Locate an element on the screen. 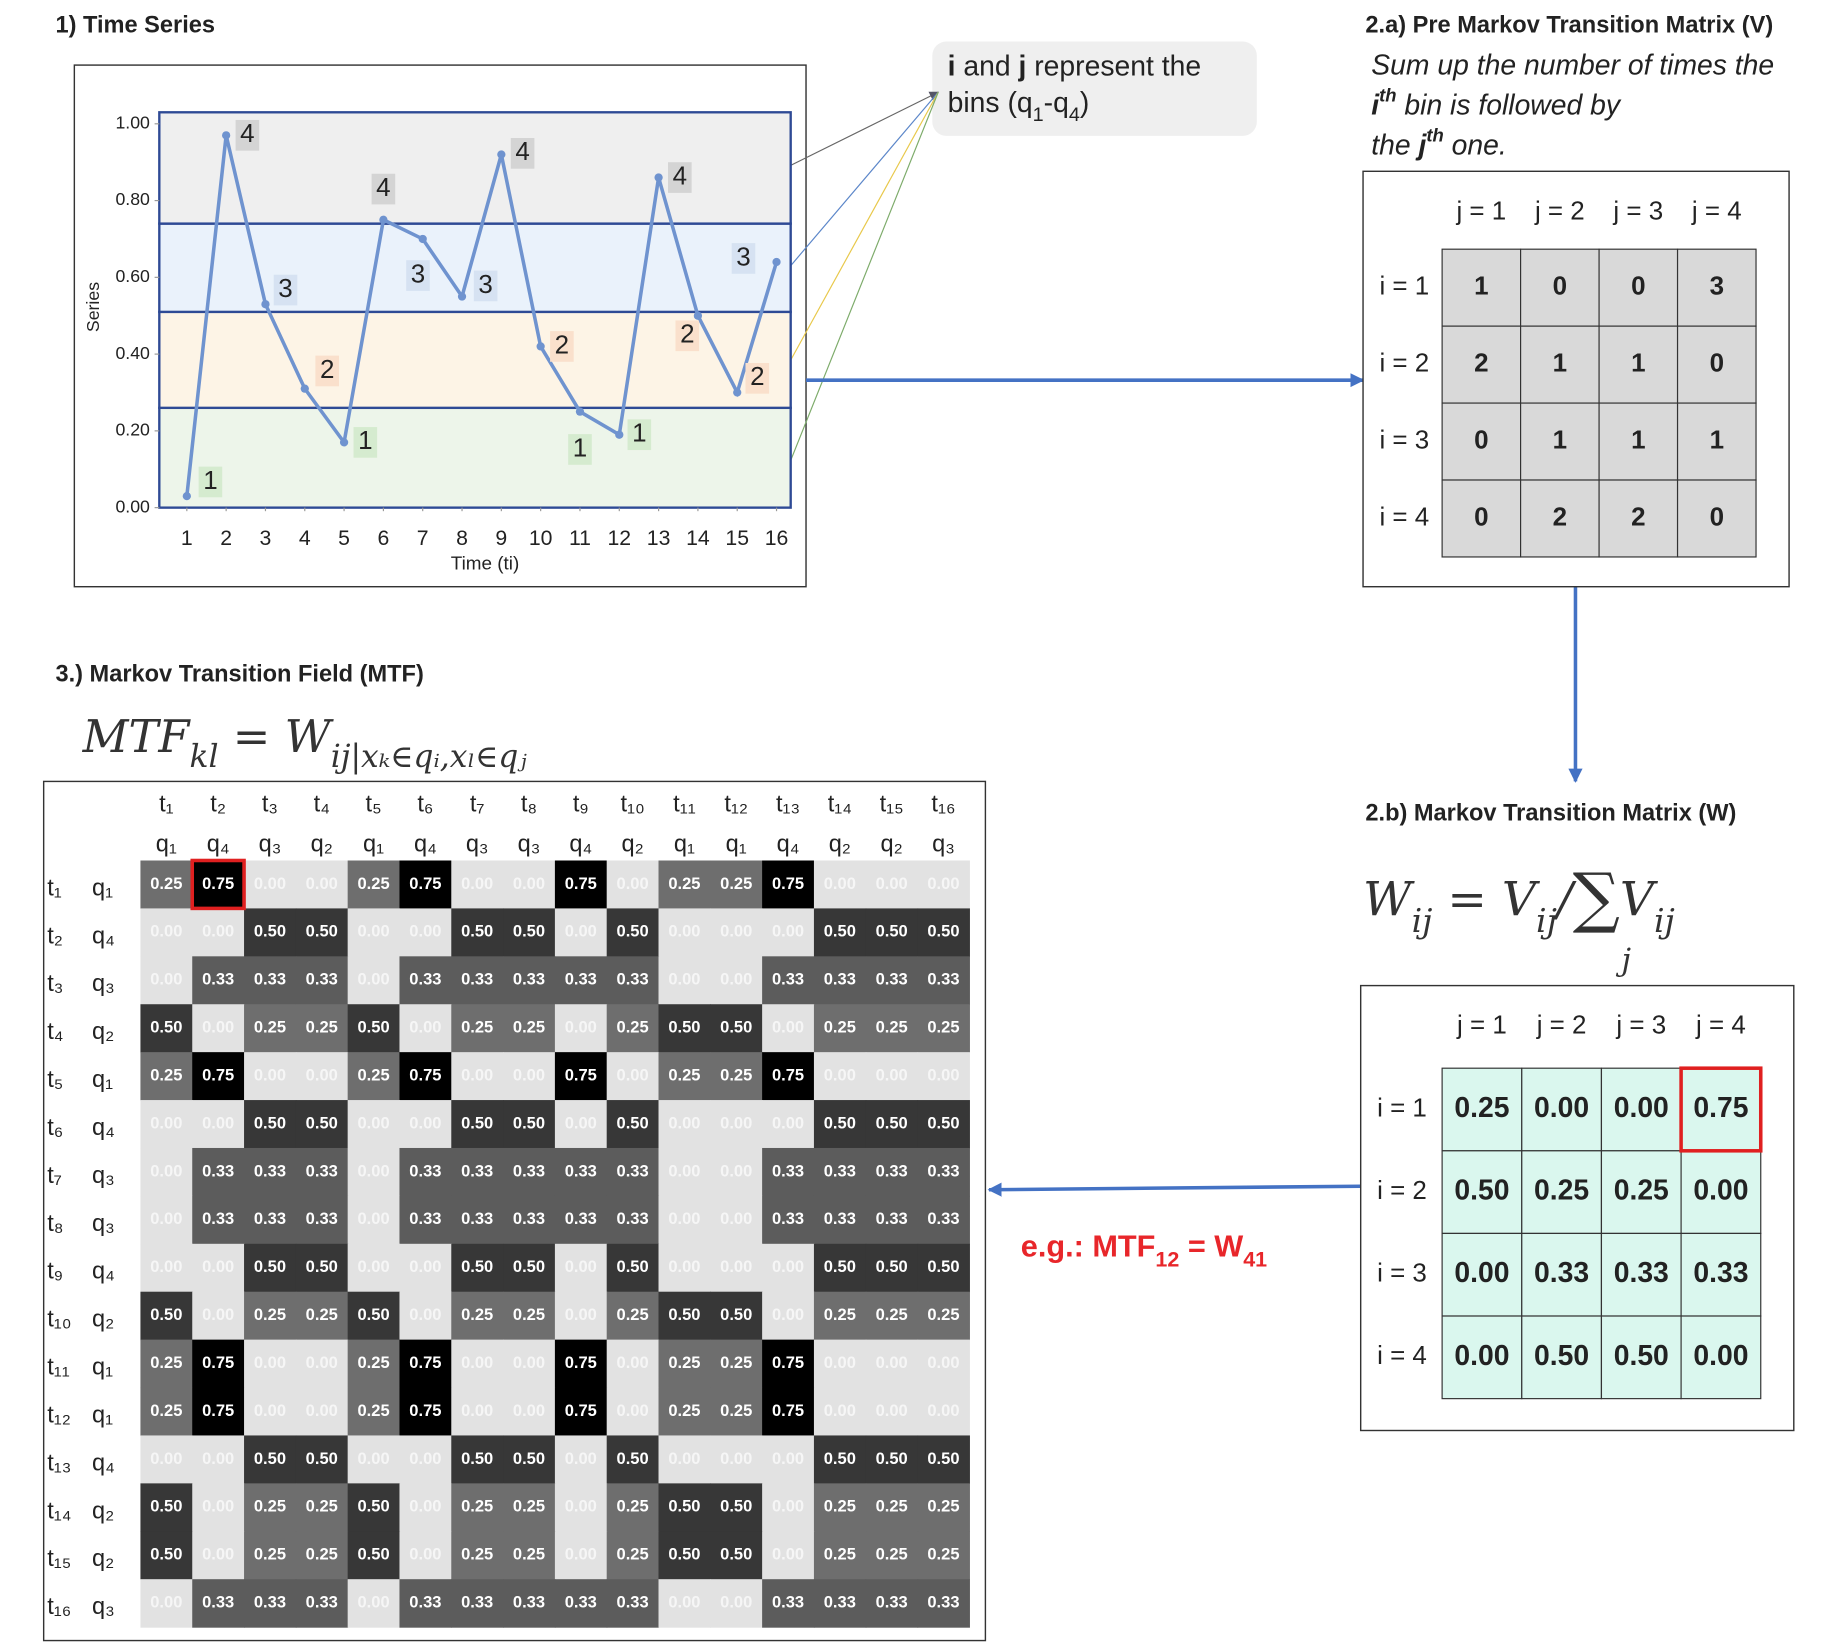 This screenshot has height=1649, width=1841. cell-value: 0.50 is located at coordinates (1641, 1356).